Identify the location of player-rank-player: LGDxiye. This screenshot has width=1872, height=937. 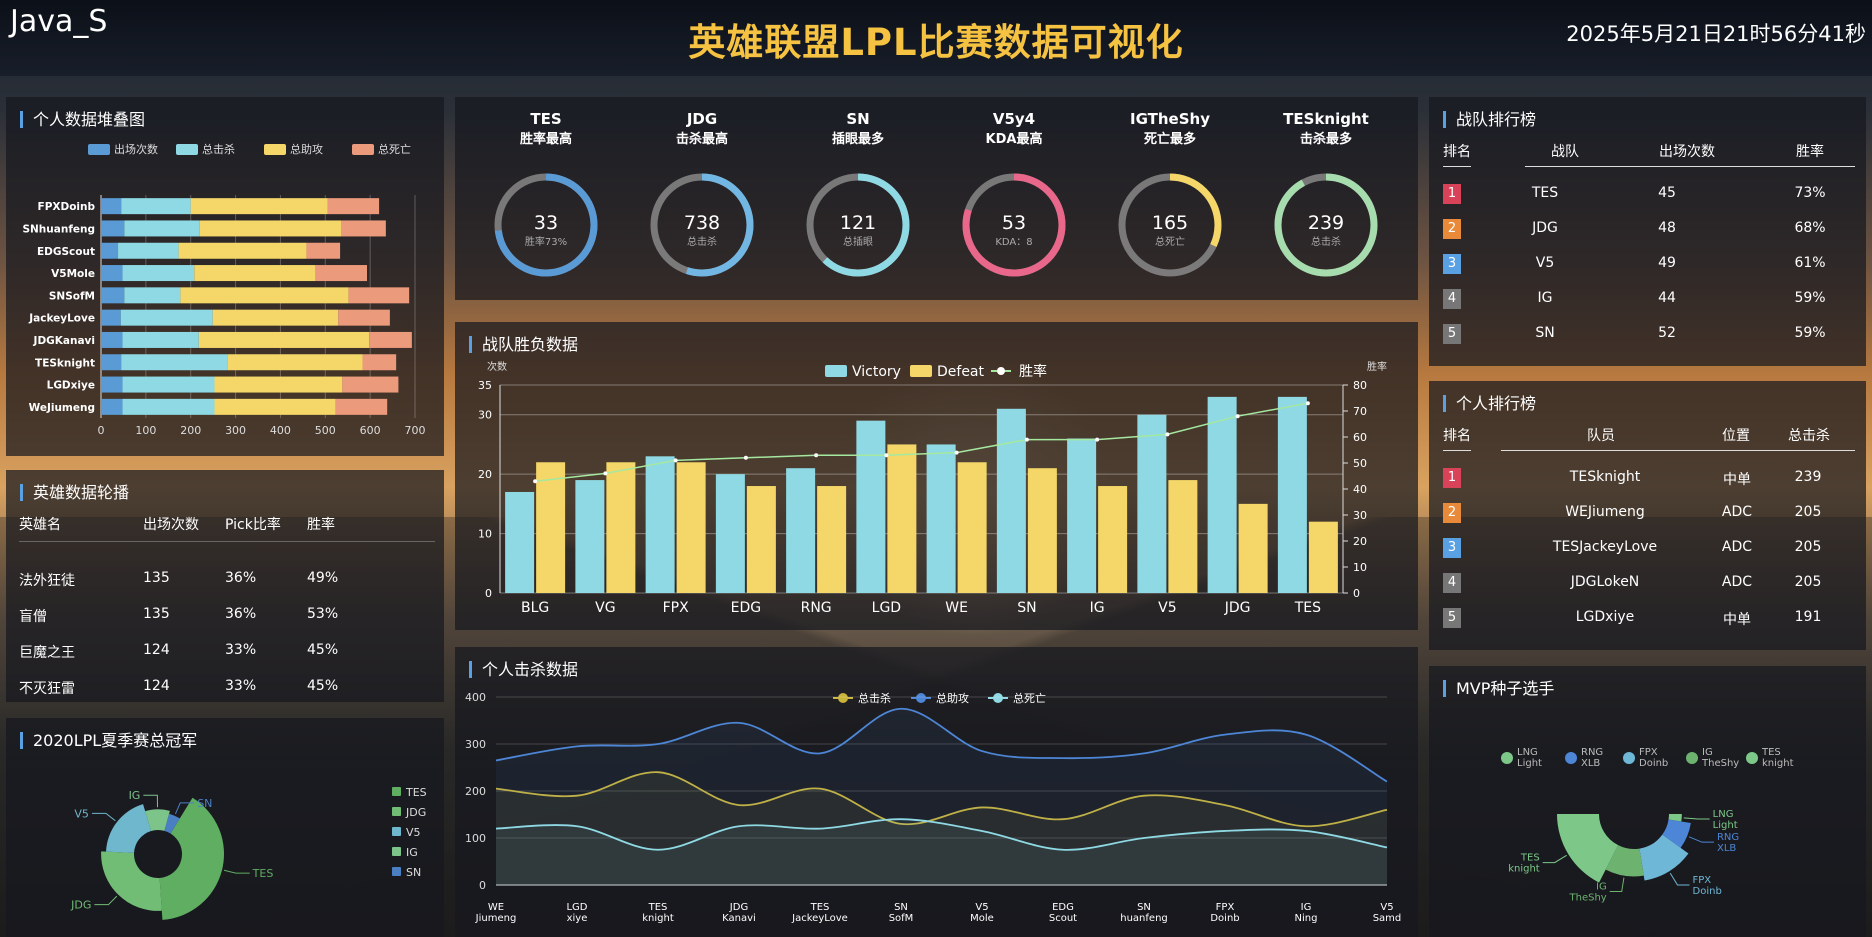
(1605, 617).